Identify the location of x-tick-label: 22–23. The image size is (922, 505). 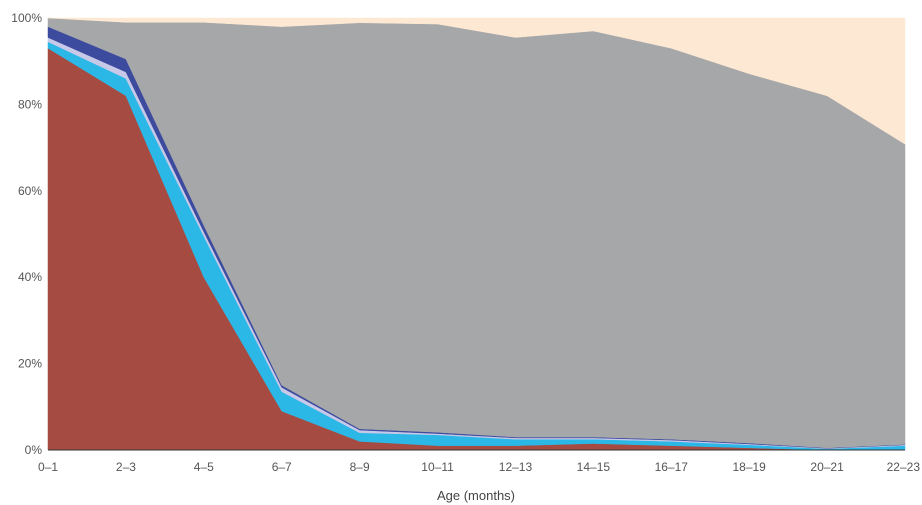
(904, 467).